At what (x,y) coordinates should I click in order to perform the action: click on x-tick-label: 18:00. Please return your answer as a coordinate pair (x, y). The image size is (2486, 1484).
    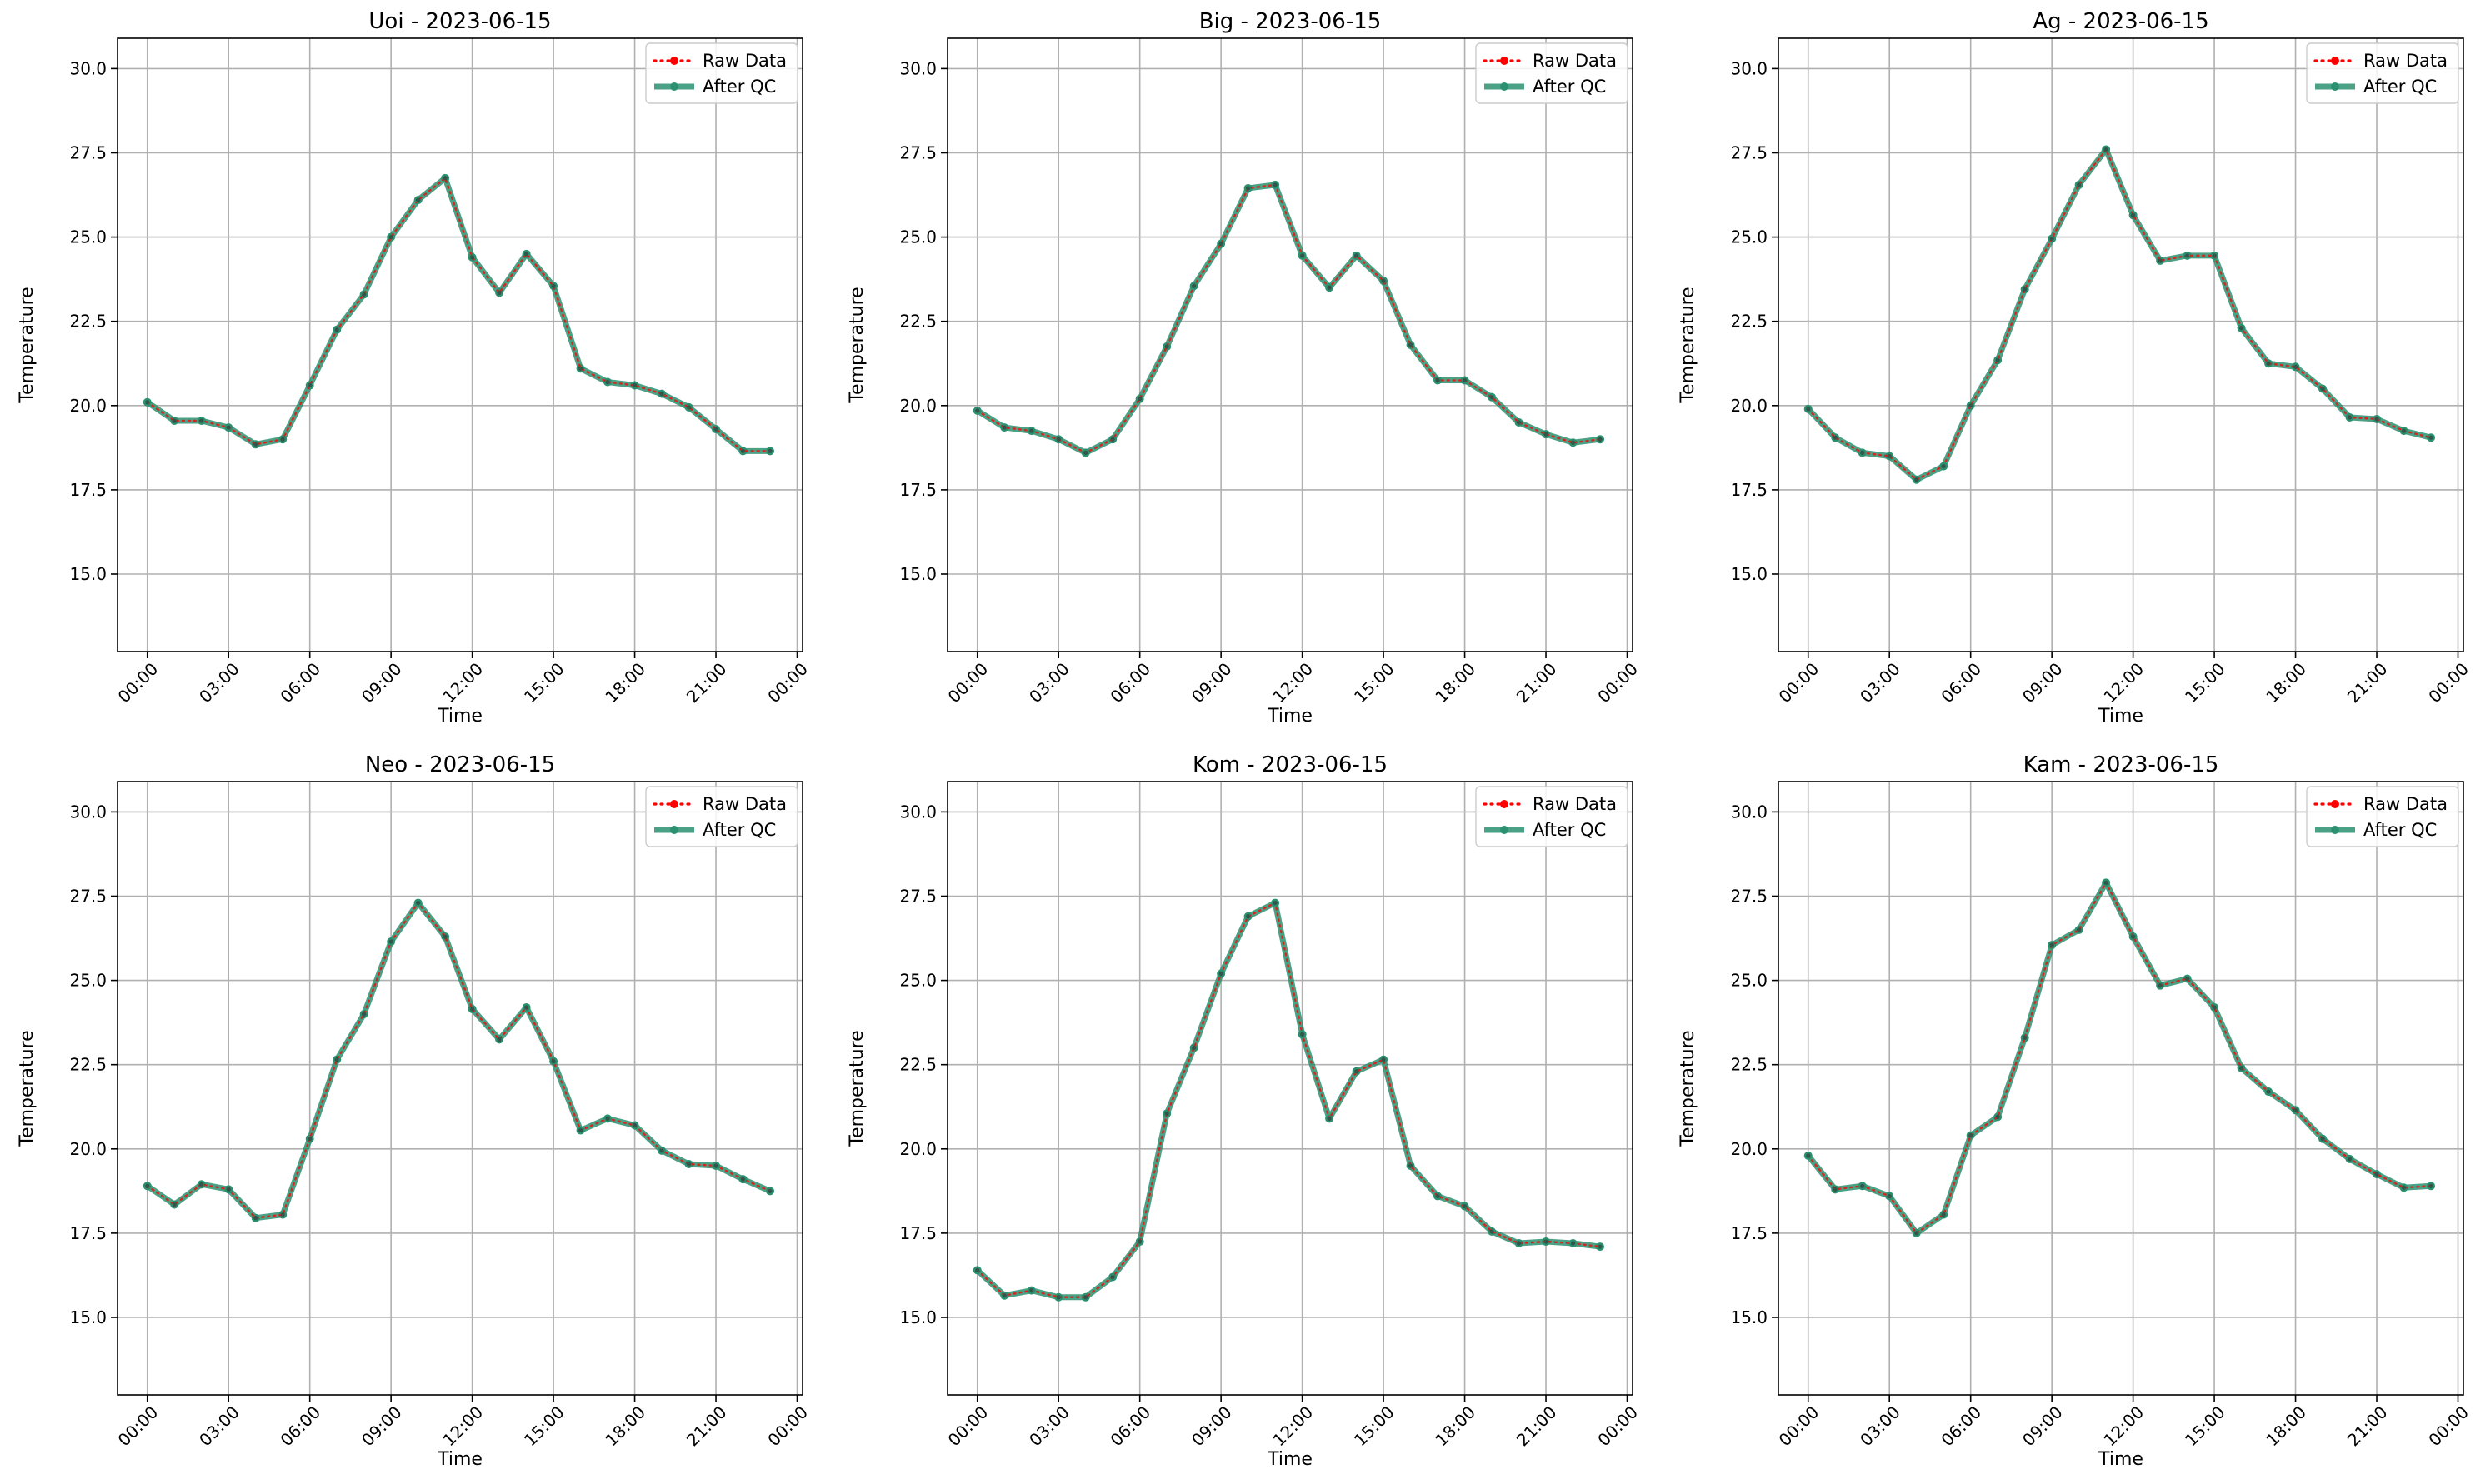
    Looking at the image, I should click on (1455, 1426).